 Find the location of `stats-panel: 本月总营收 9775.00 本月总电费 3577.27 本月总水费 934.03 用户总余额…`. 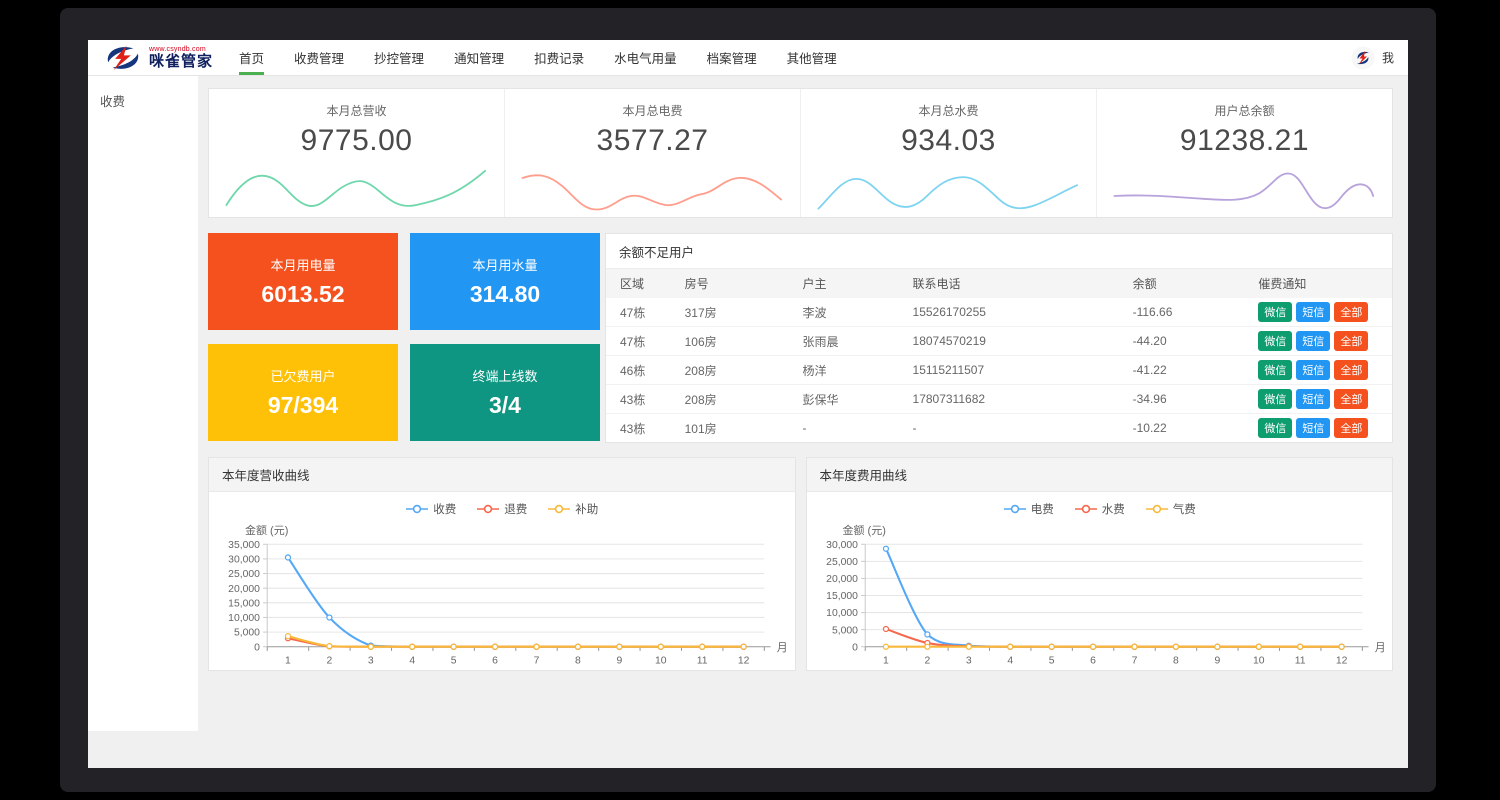

stats-panel: 本月总营收 9775.00 本月总电费 3577.27 本月总水费 934.03 用户总余额… is located at coordinates (800, 153).